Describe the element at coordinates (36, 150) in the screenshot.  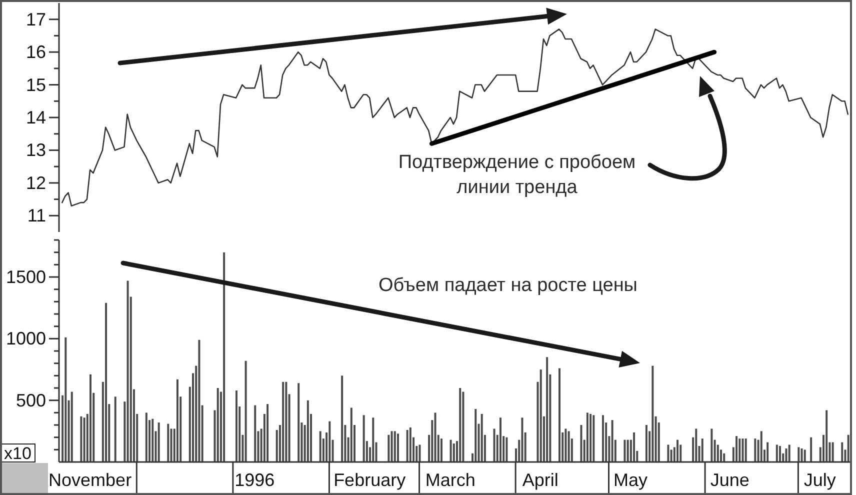
I see `y-tick-label: 13` at that location.